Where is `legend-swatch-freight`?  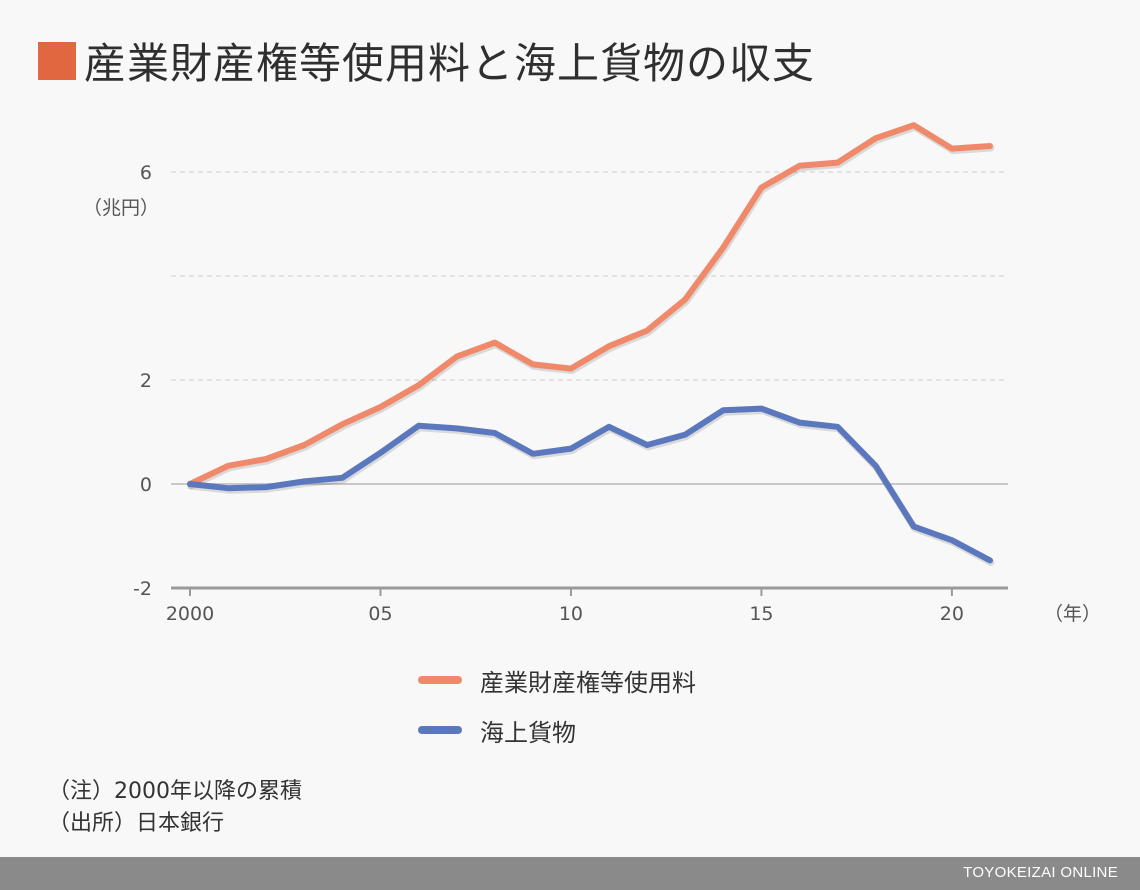 legend-swatch-freight is located at coordinates (440, 730).